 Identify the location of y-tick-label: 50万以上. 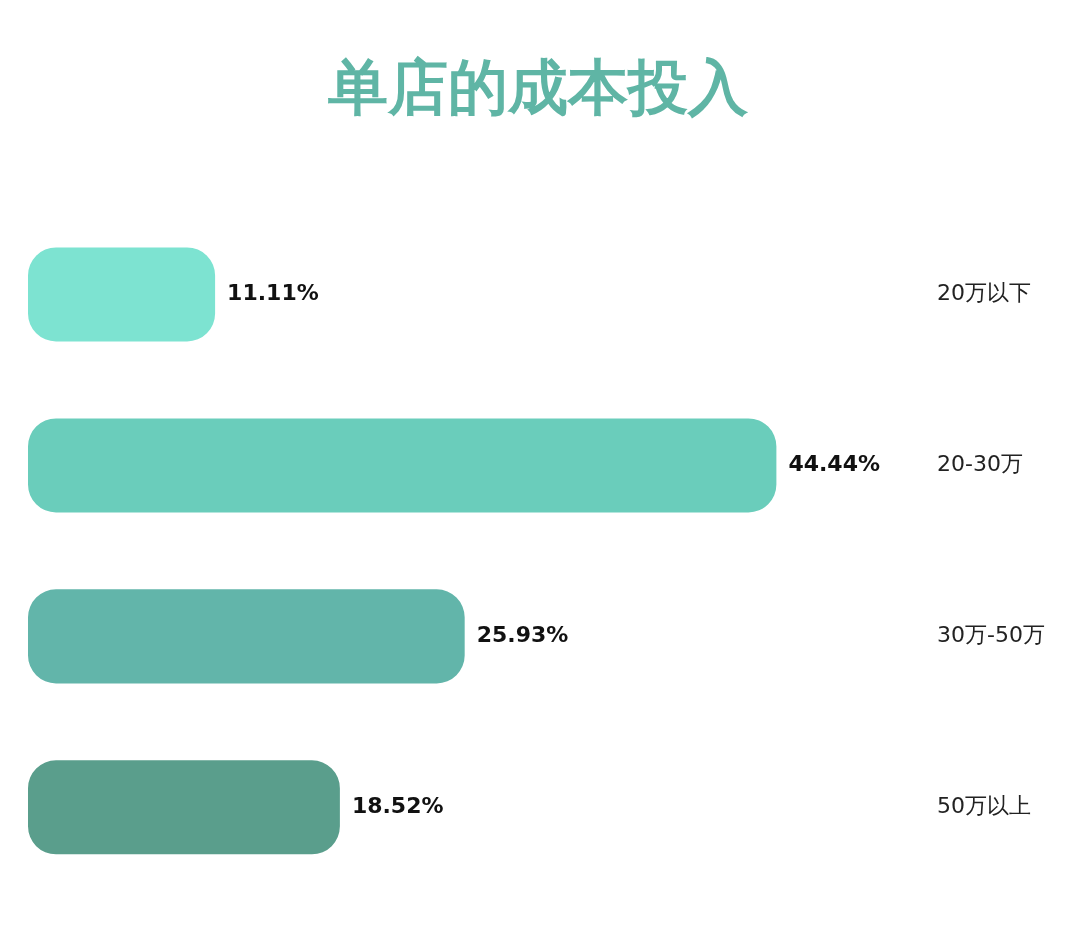
(984, 806).